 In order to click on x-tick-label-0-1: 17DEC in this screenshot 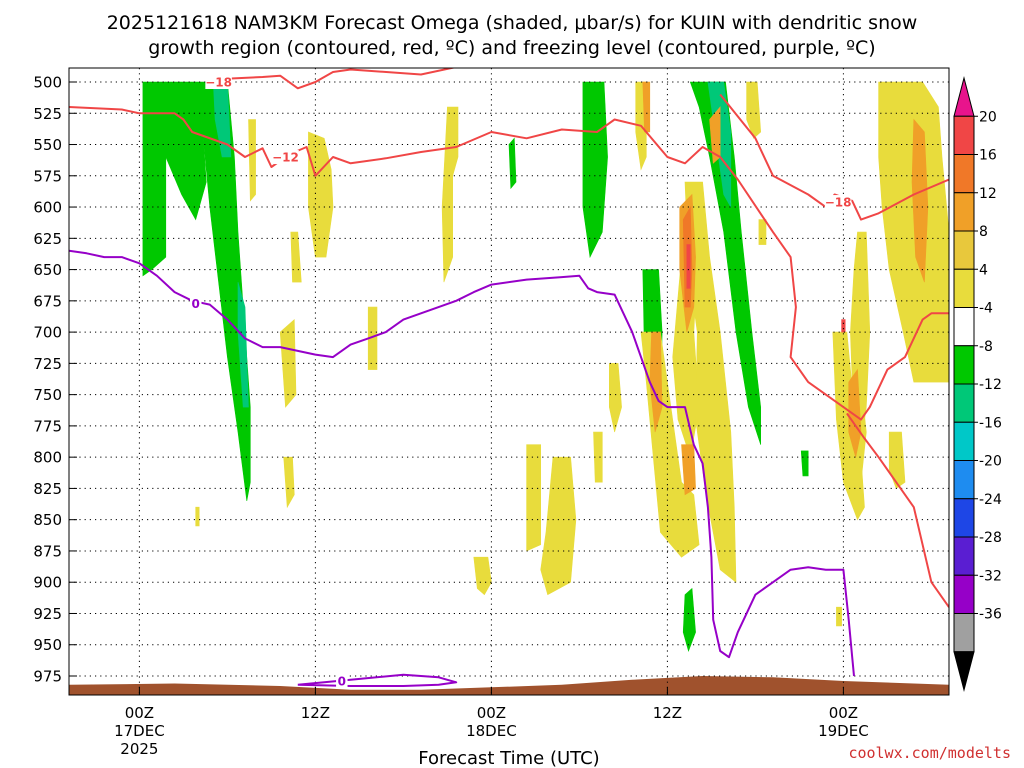, I will do `click(139, 731)`.